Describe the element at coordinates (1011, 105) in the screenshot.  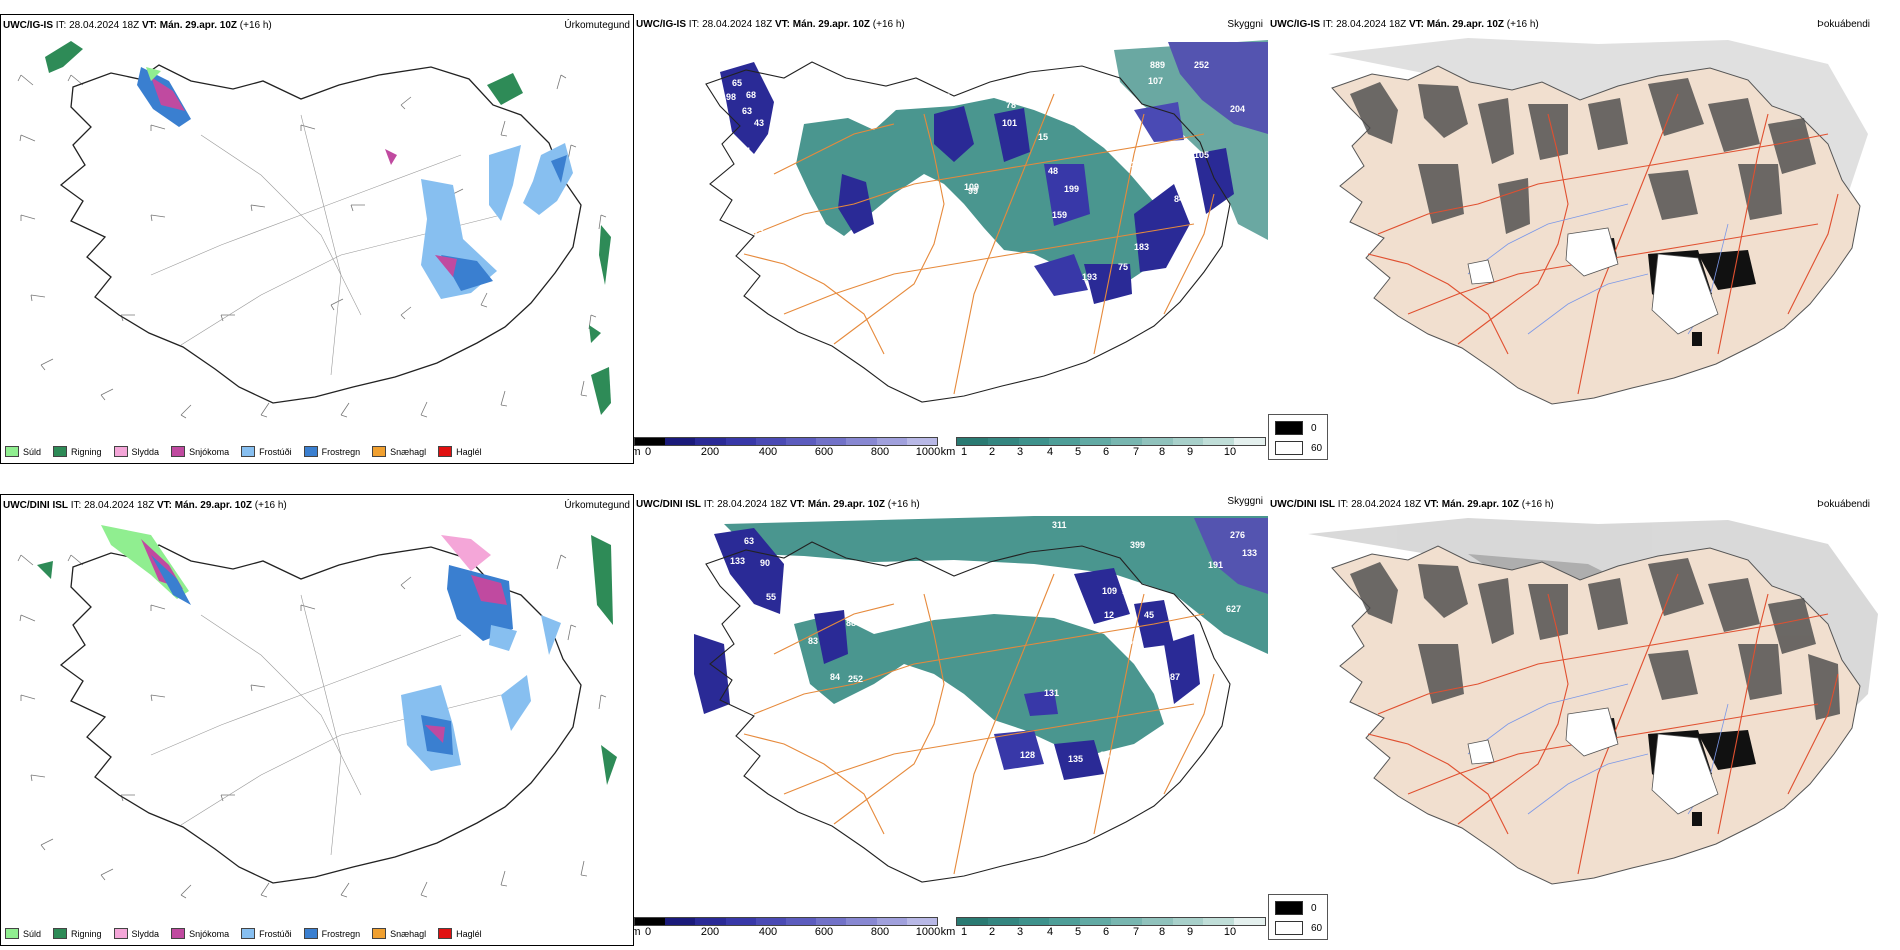
I see `vis-label: 78` at that location.